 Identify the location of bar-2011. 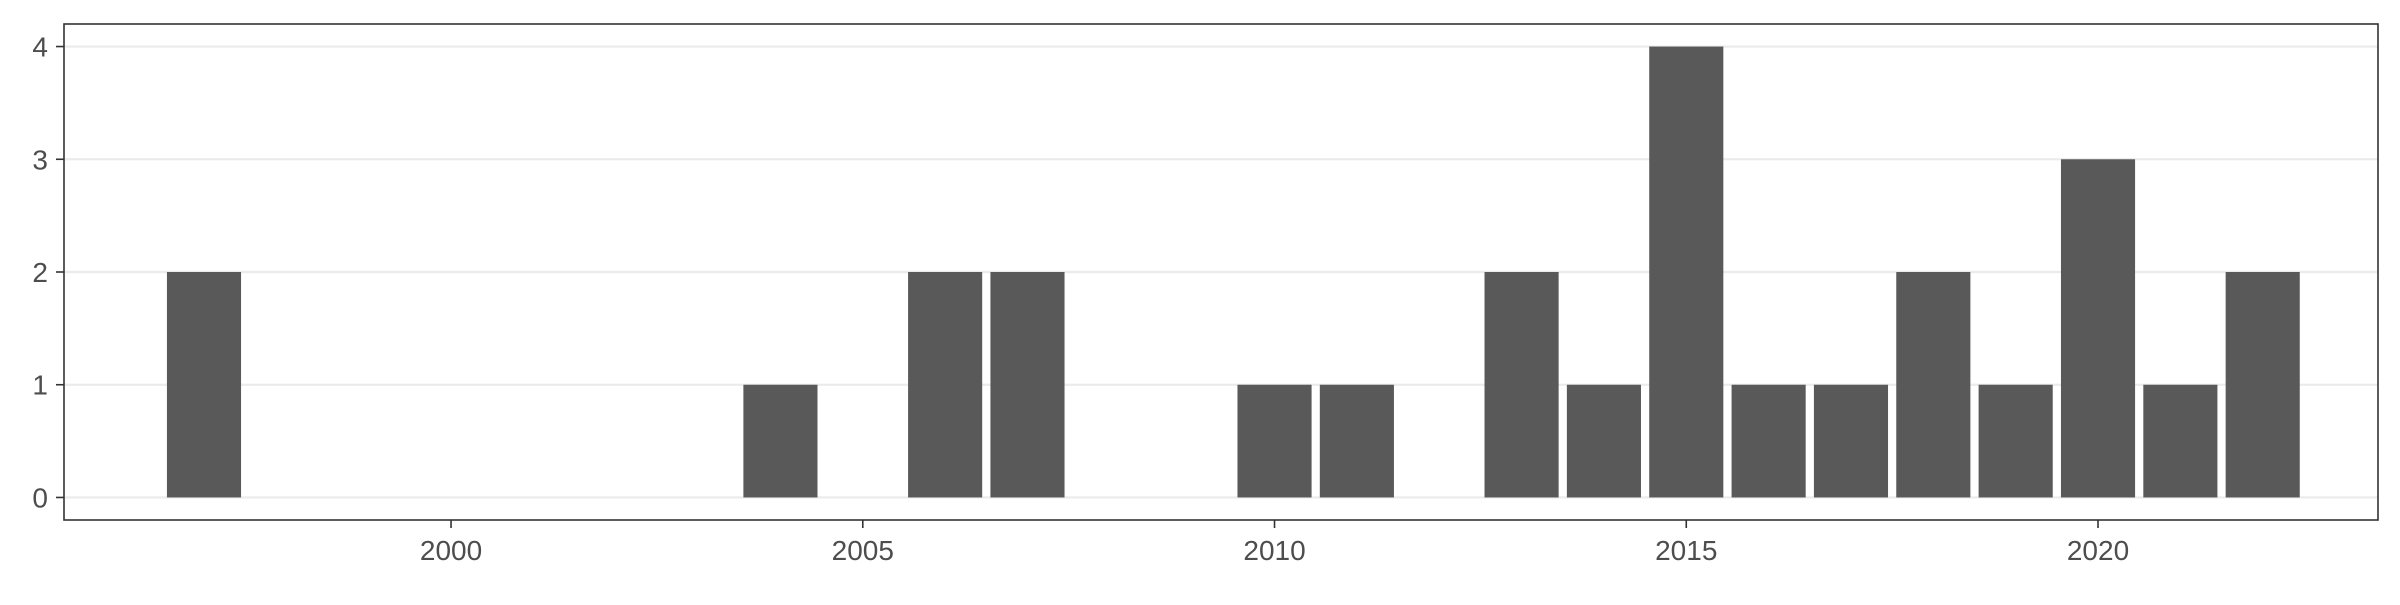
(1356, 441).